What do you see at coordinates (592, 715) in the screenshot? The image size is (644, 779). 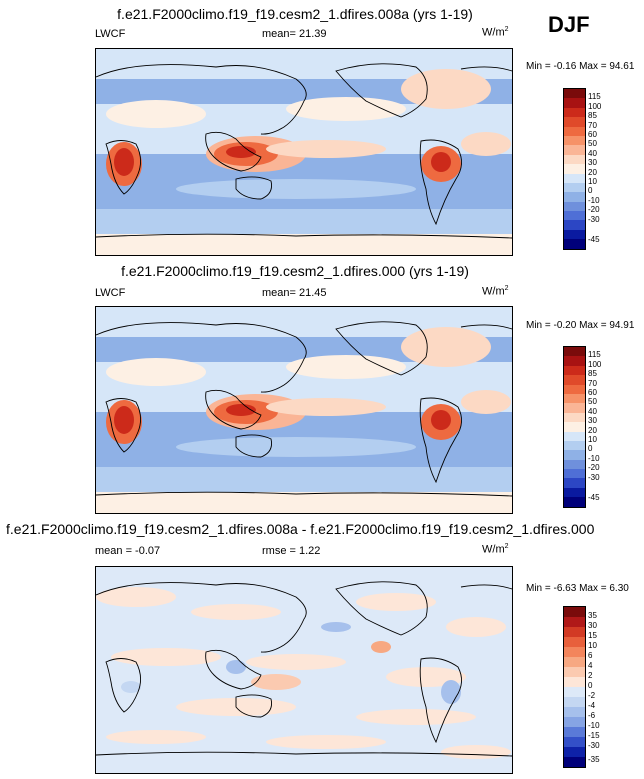 I see `colorbar-tick: -6` at bounding box center [592, 715].